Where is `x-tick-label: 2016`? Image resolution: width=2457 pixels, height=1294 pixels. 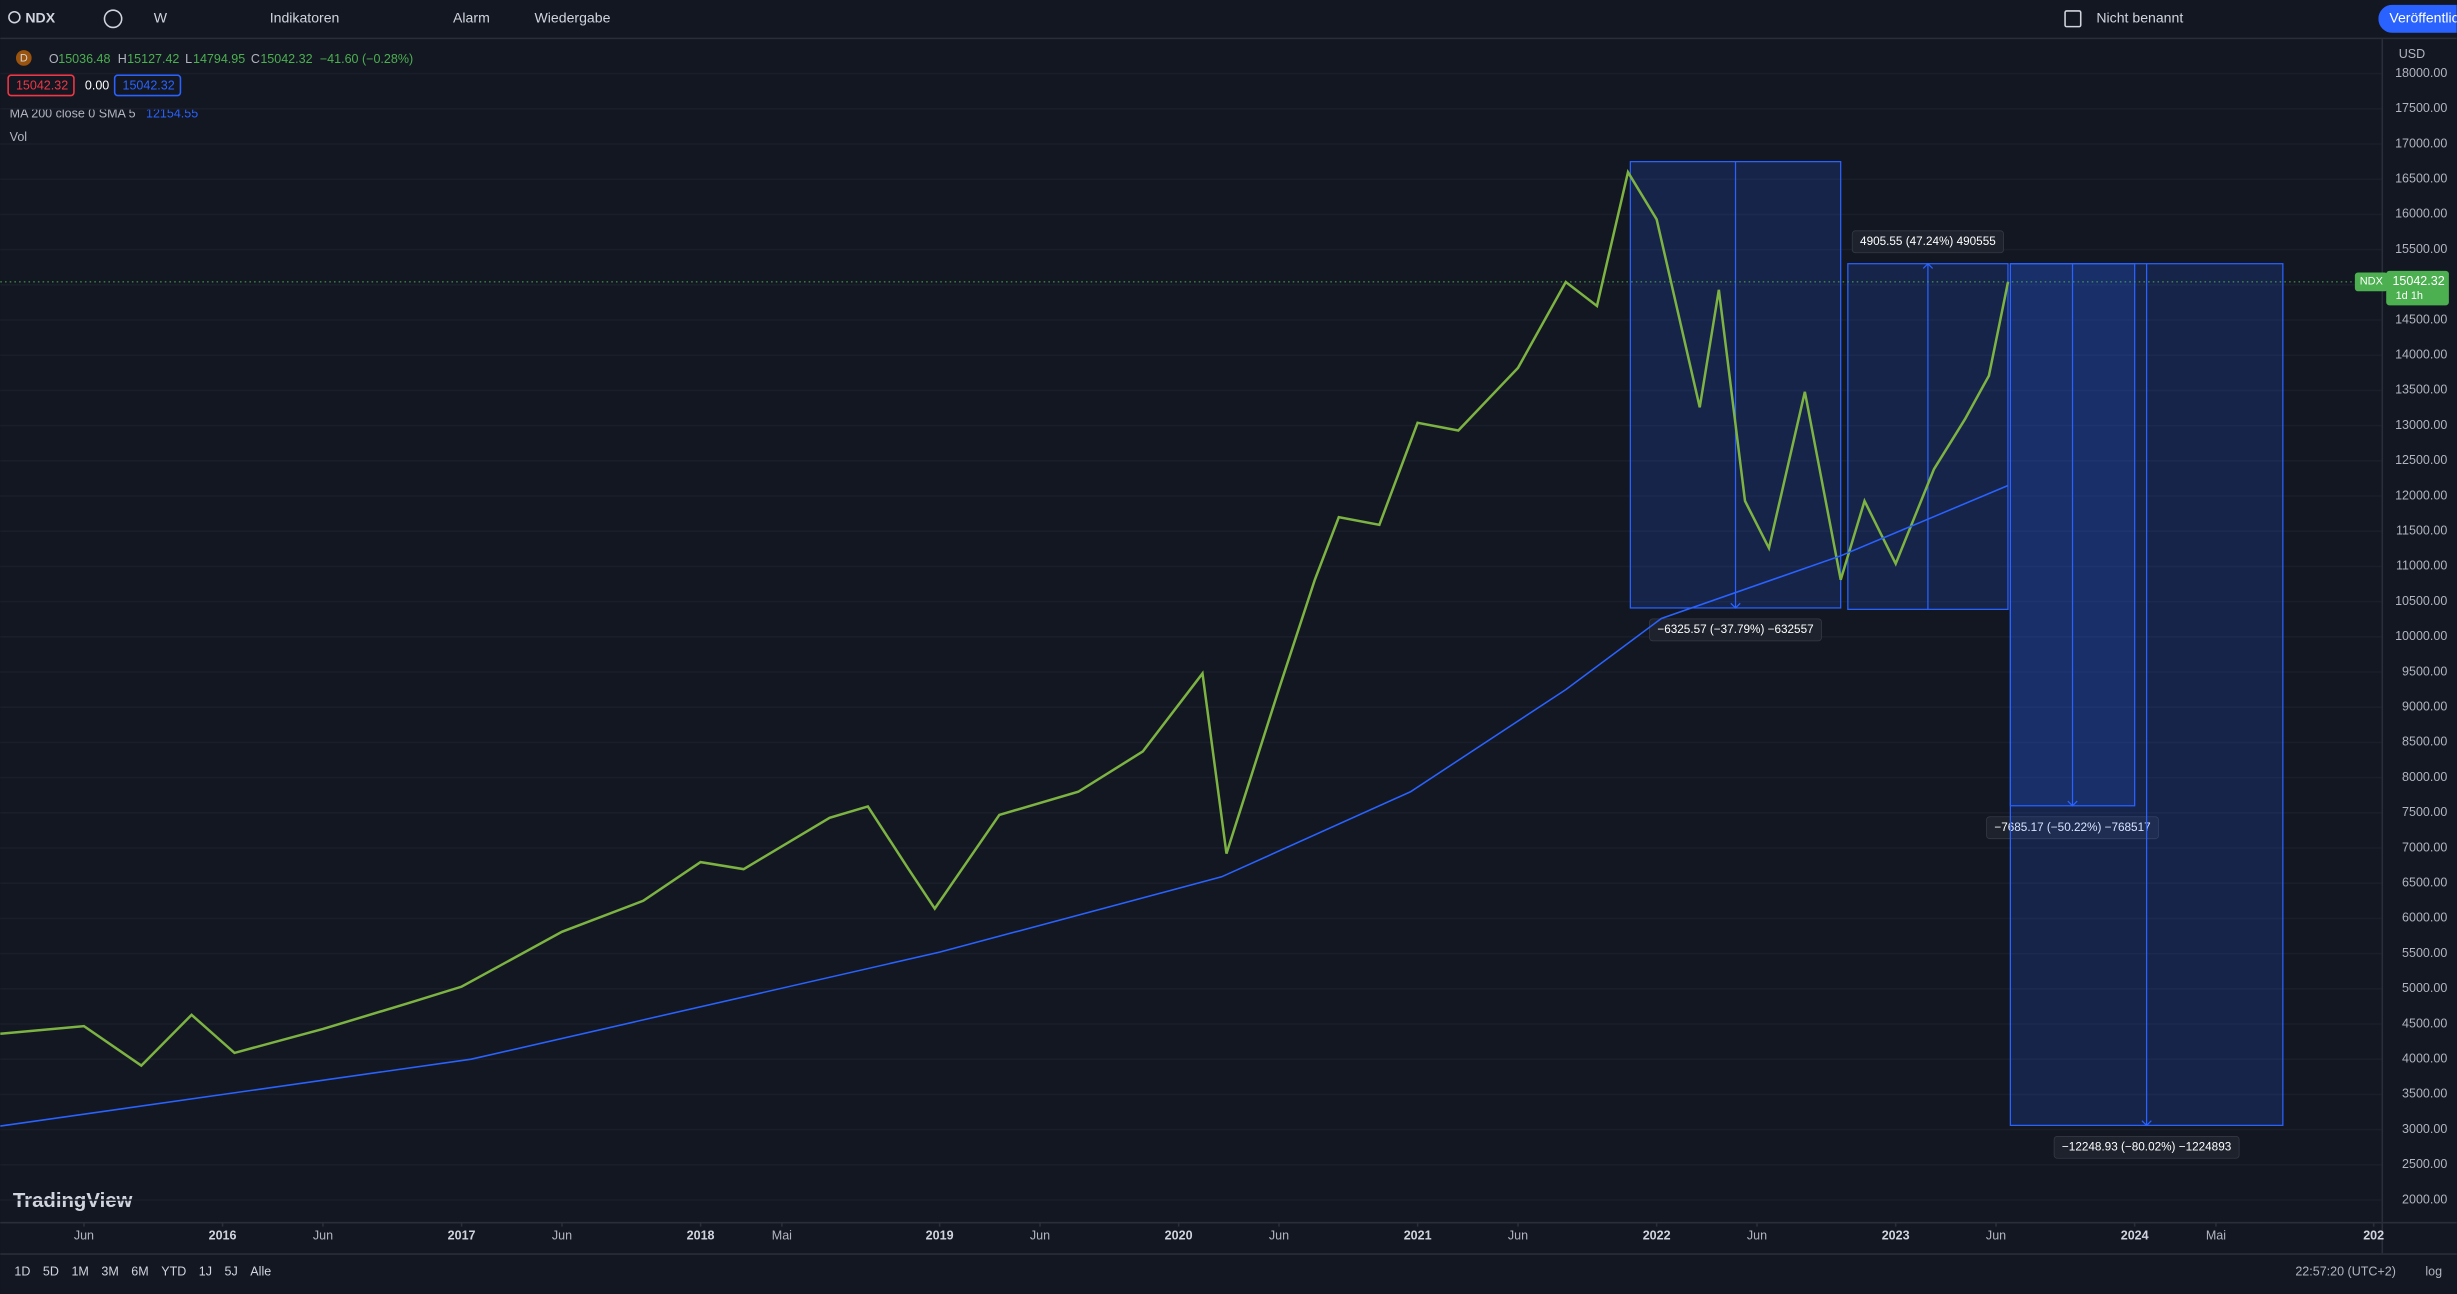 x-tick-label: 2016 is located at coordinates (223, 1235).